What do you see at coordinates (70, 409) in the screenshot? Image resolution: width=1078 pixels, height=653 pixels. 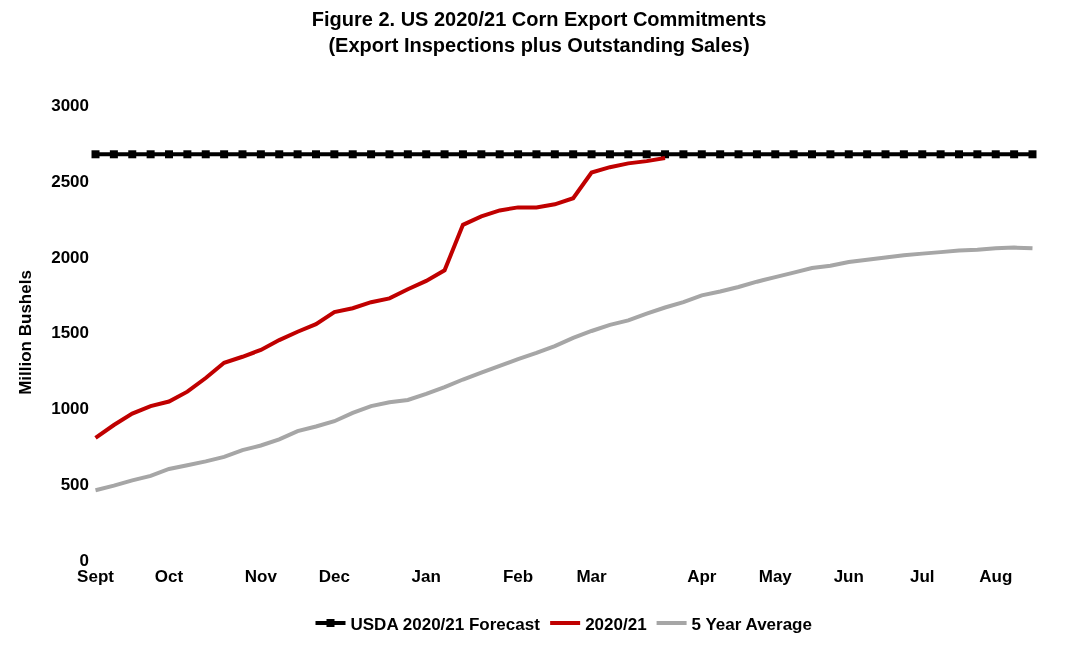 I see `y-tick-label: 1000` at bounding box center [70, 409].